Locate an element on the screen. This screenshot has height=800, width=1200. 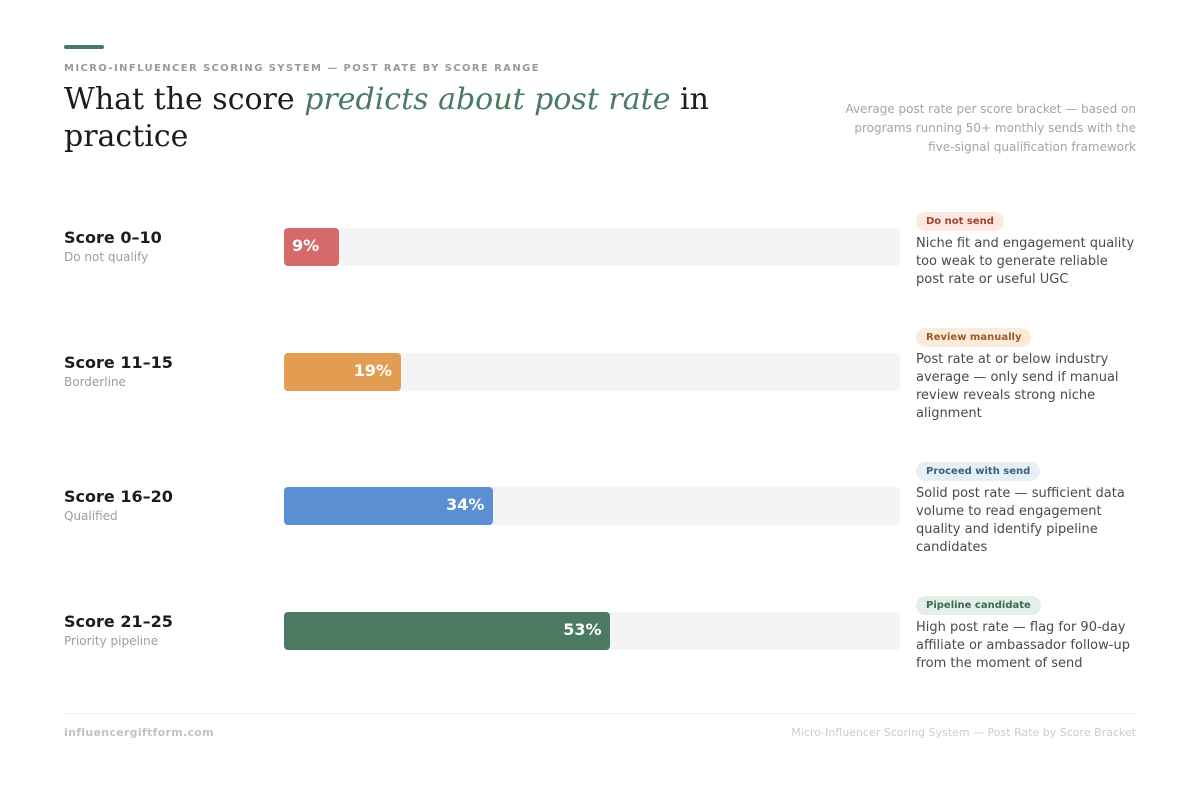
title-end: in practice is located at coordinates (386, 118).